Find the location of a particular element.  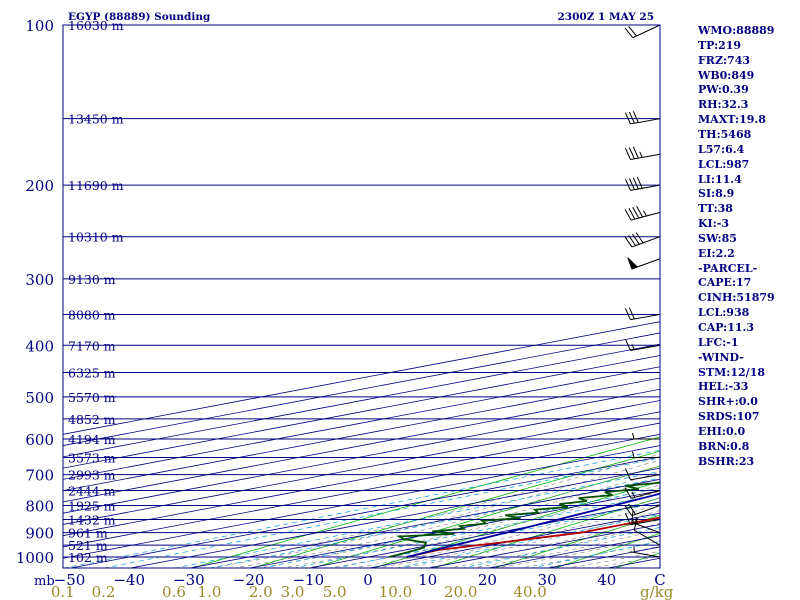

temperature-profile is located at coordinates (533, 537).